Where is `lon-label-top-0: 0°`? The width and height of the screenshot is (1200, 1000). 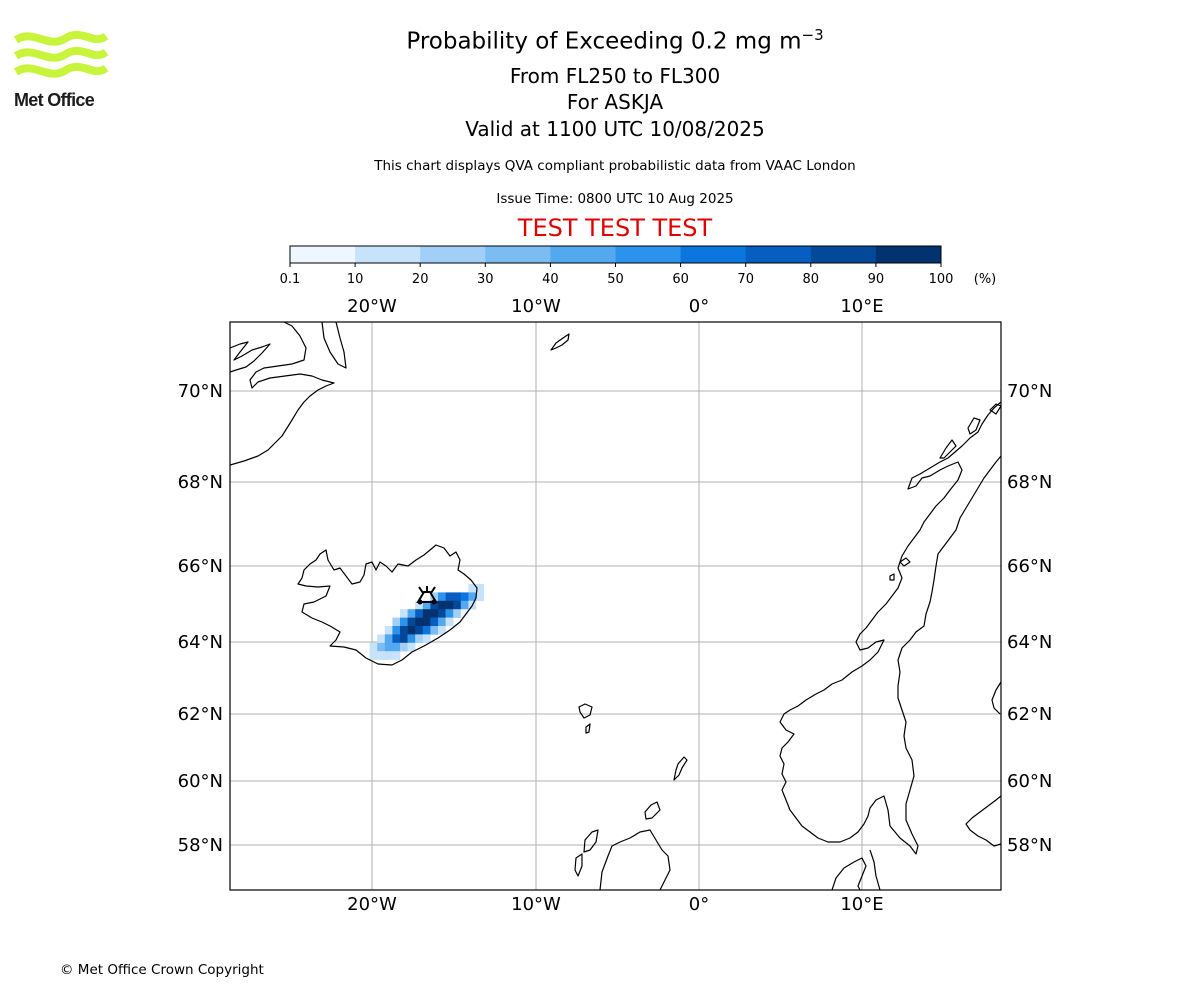
lon-label-top-0: 0° is located at coordinates (699, 306).